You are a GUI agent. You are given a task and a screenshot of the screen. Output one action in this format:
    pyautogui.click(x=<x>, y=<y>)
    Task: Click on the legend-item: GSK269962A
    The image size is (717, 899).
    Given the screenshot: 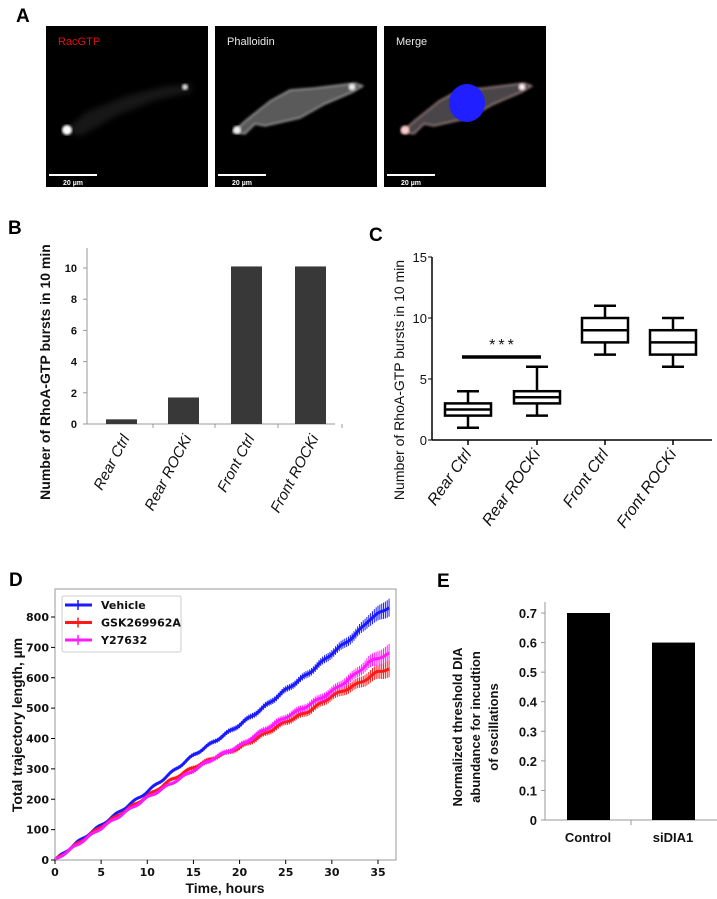 What is the action you would take?
    pyautogui.click(x=123, y=623)
    